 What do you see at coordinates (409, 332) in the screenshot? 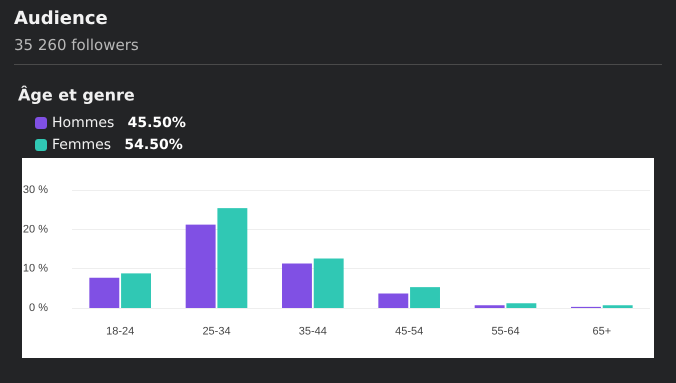
I see `x-tick-label: 45-54` at bounding box center [409, 332].